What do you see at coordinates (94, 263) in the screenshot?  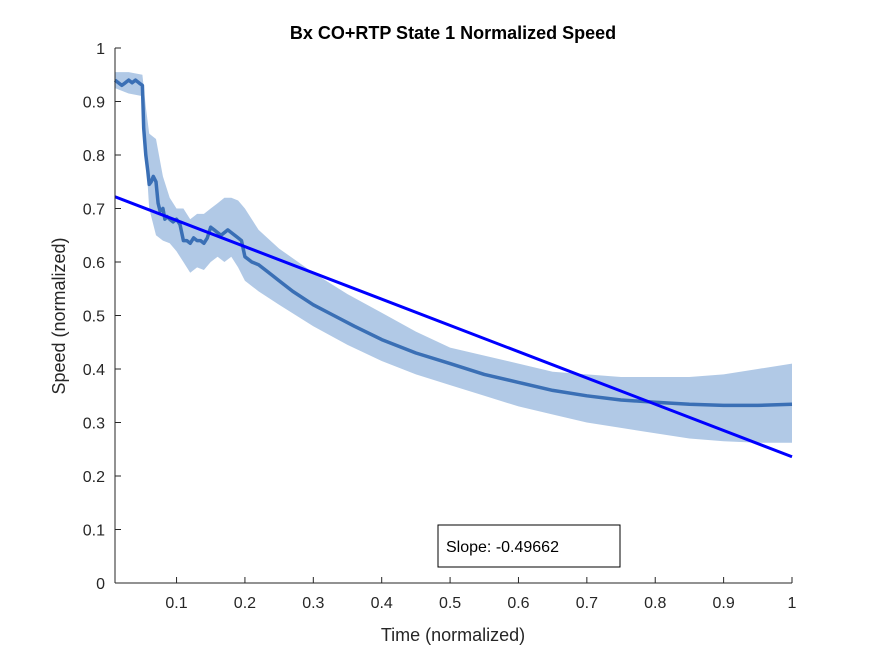 I see `y-tick-label: 0.6` at bounding box center [94, 263].